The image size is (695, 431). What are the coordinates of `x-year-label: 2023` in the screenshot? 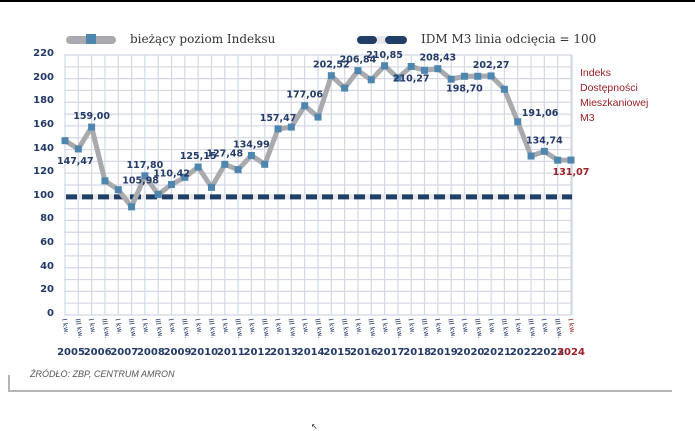 It's located at (550, 352).